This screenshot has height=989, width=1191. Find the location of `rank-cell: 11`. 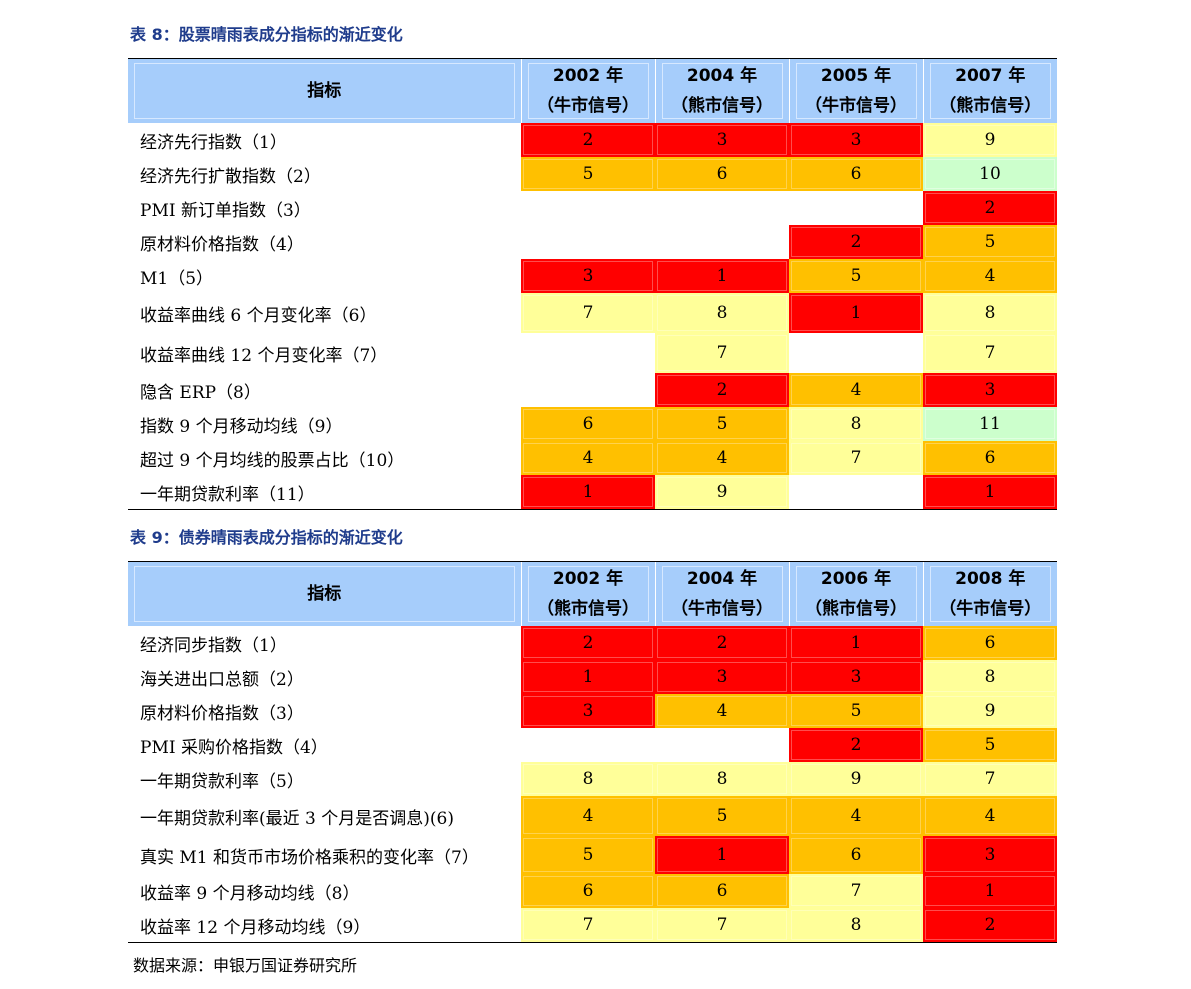

rank-cell: 11 is located at coordinates (990, 424).